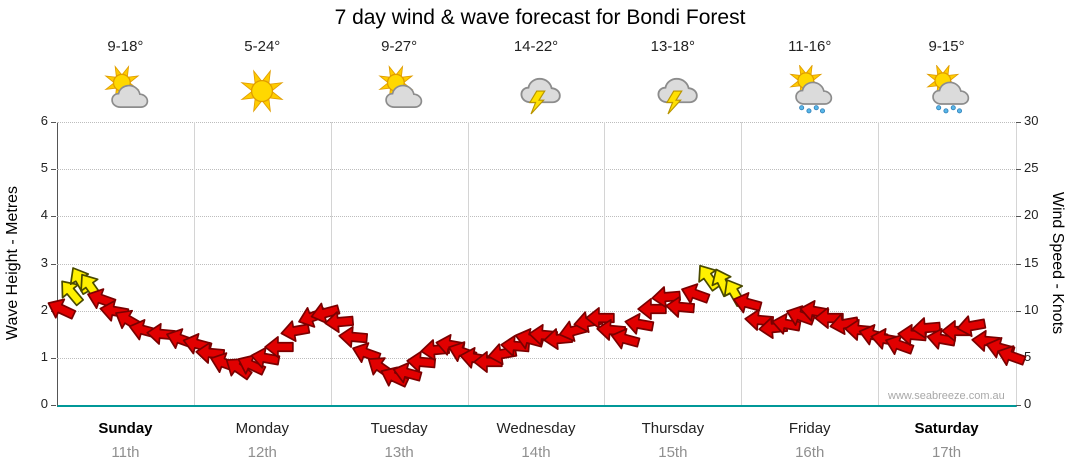  I want to click on day-date: 12th, so click(262, 452).